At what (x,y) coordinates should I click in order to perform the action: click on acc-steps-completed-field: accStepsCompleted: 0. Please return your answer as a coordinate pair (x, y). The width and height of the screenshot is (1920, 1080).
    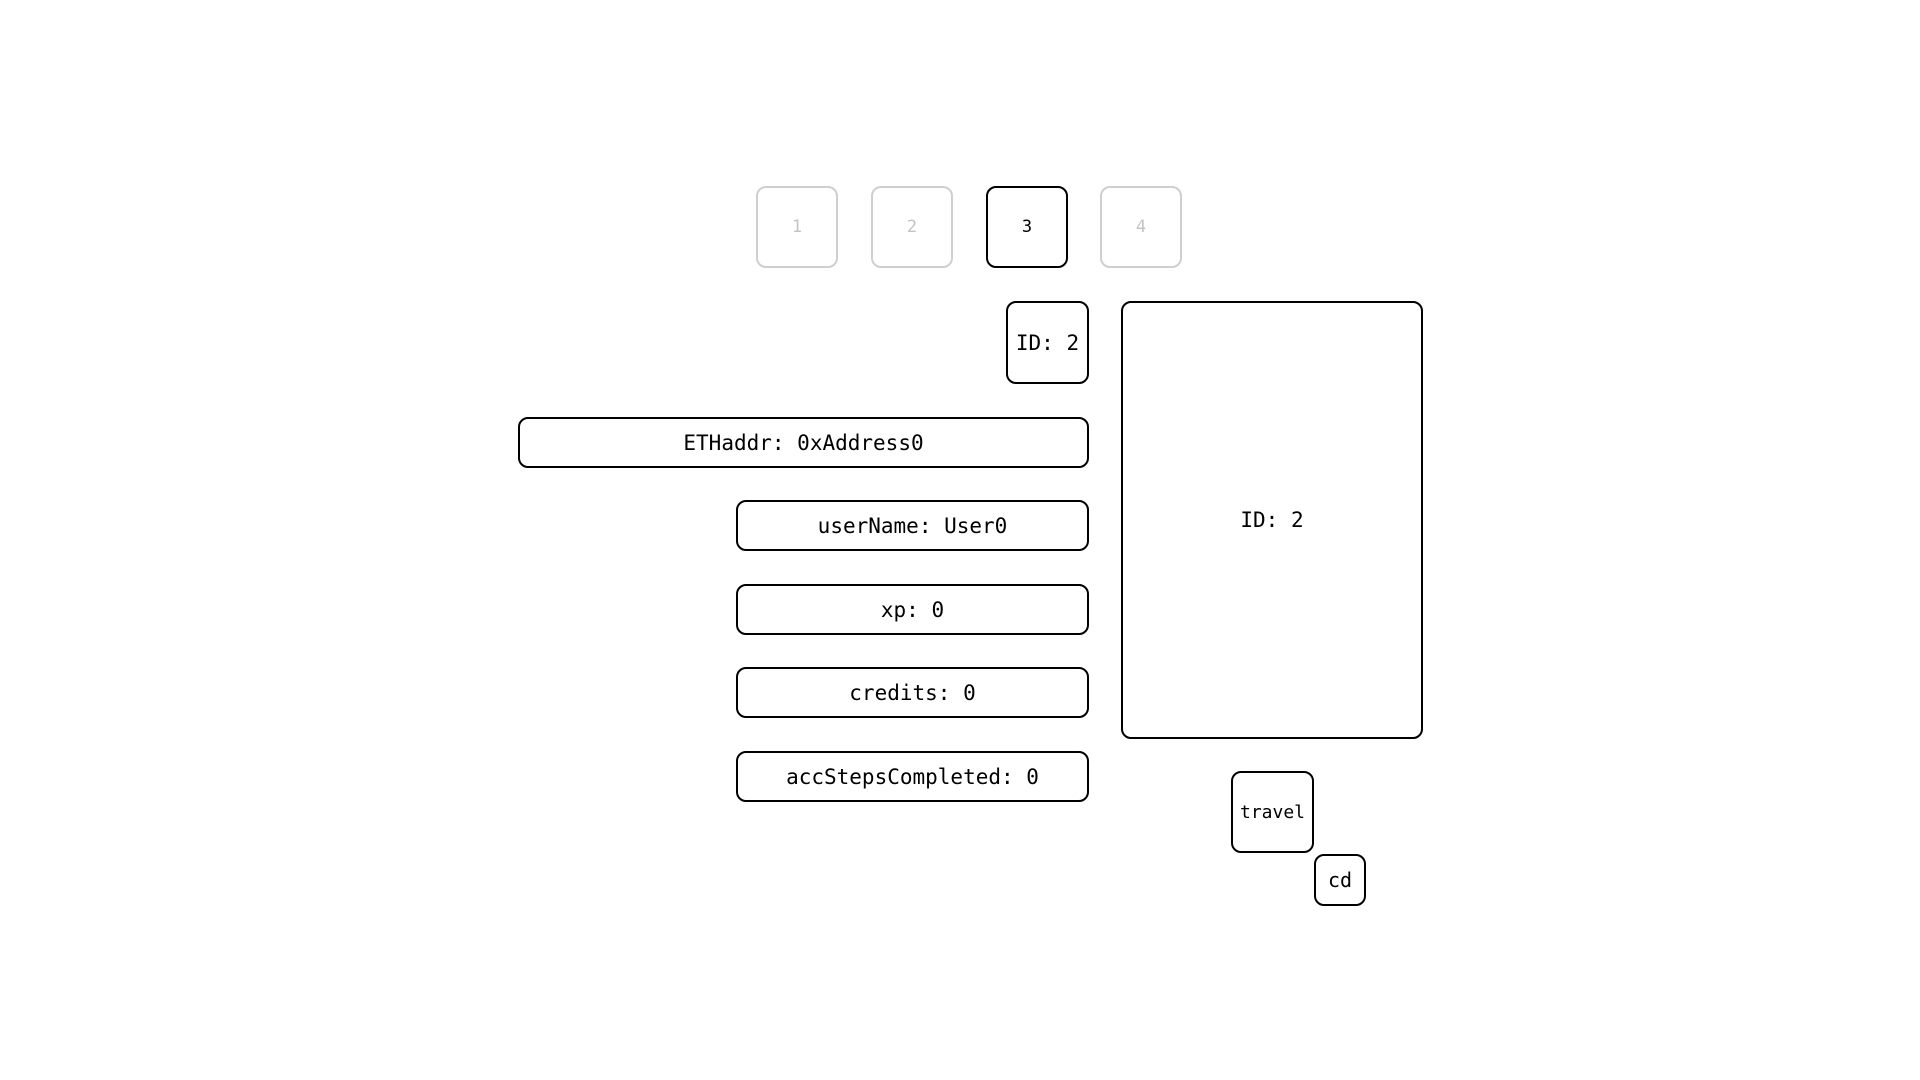
    Looking at the image, I should click on (912, 776).